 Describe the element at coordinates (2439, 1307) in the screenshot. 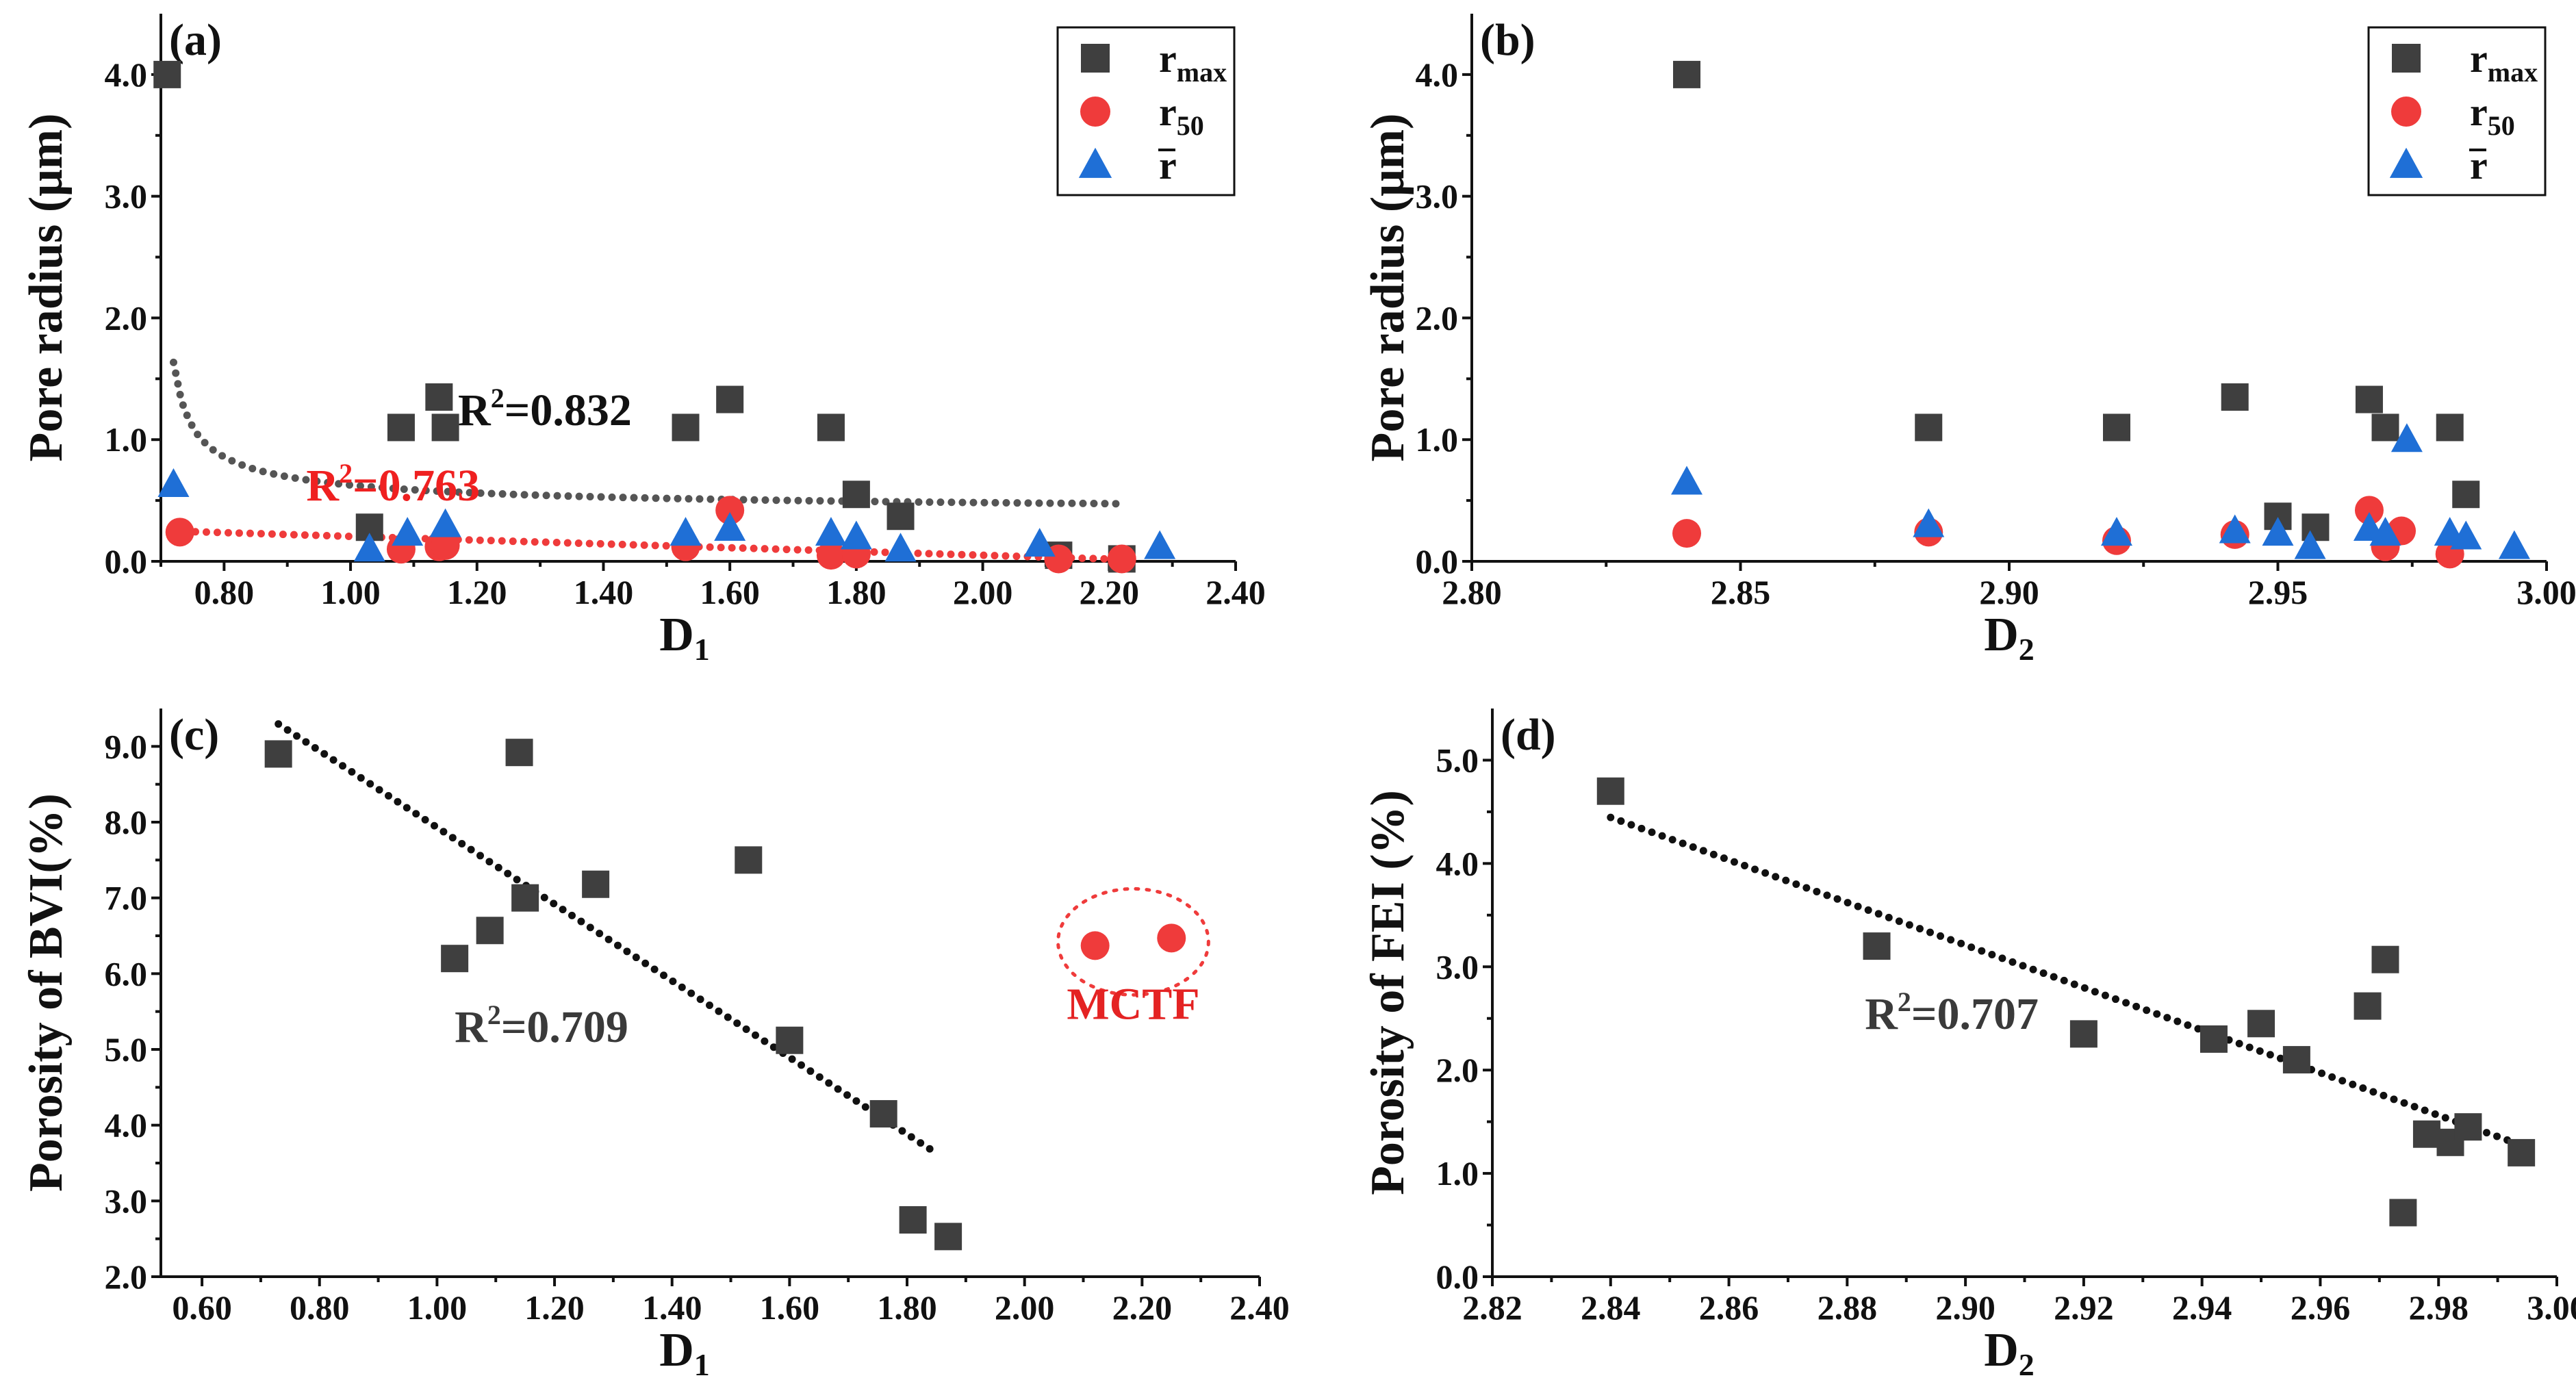

I see `x-tick-label: 2.98` at that location.